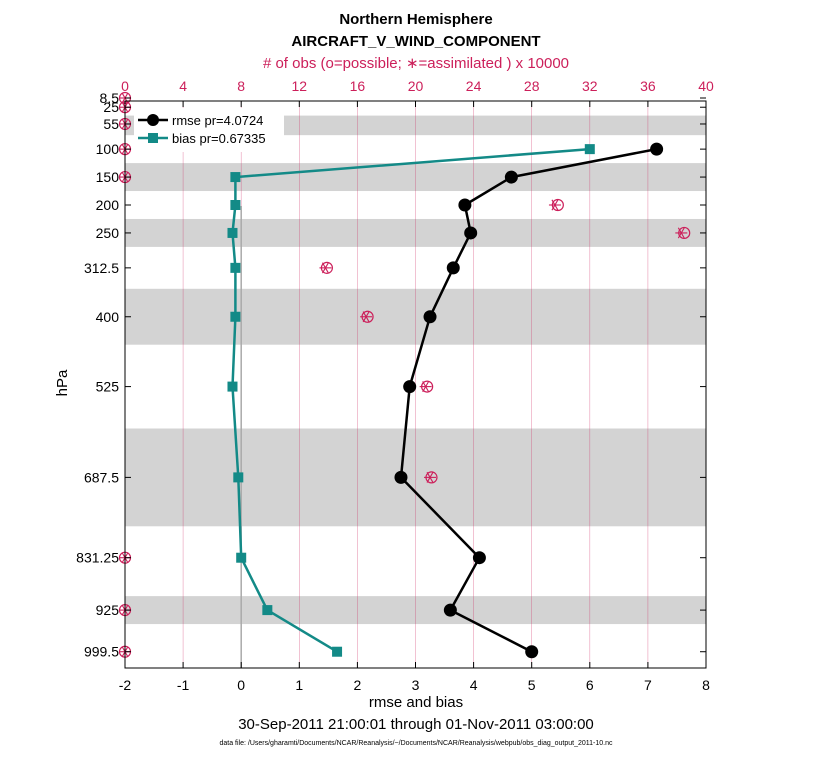  Describe the element at coordinates (111, 124) in the screenshot. I see `y-tick-label-2: 55` at that location.